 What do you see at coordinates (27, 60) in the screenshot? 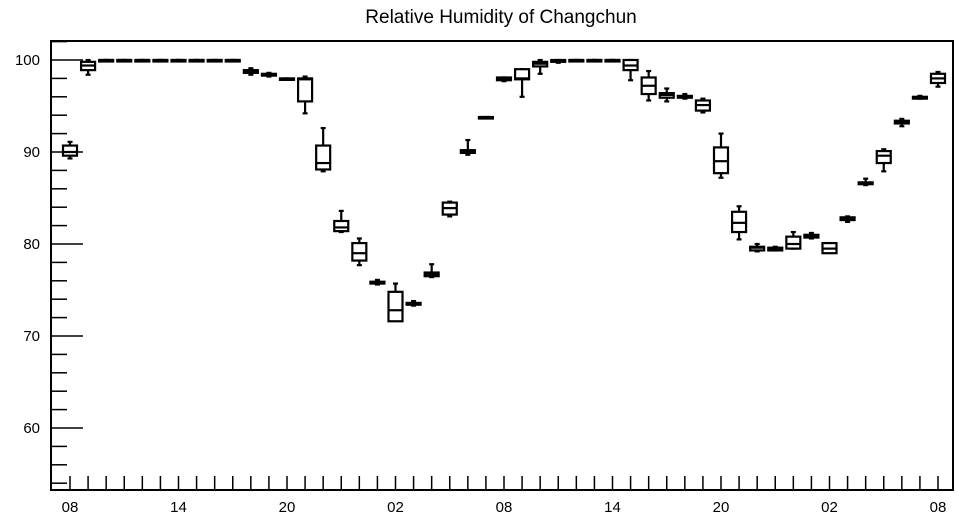
I see `y-tick-label: 100` at bounding box center [27, 60].